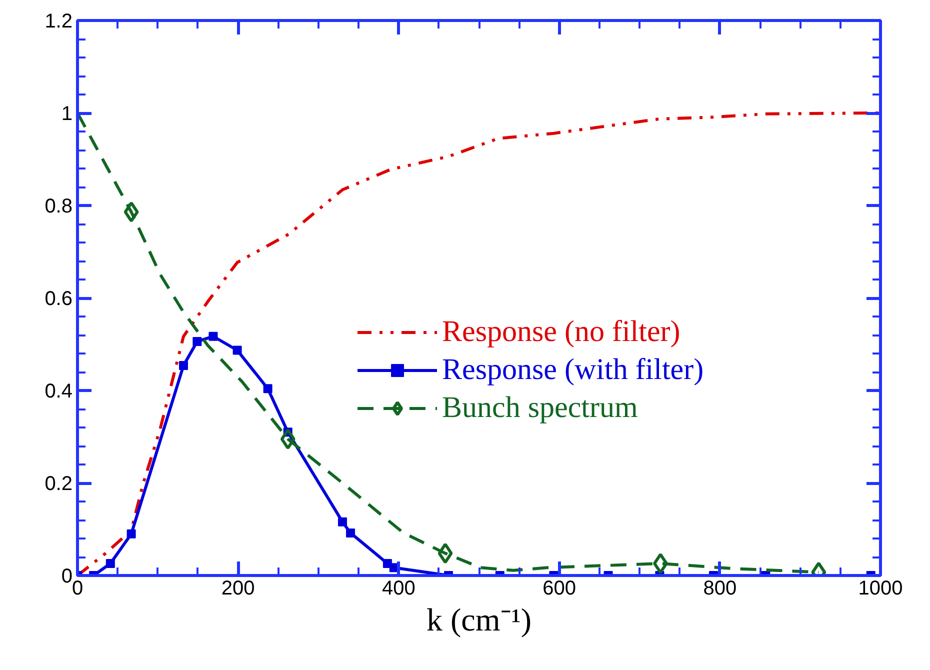  Describe the element at coordinates (479, 620) in the screenshot. I see `x-axis-title: k (cm⁻¹)` at that location.